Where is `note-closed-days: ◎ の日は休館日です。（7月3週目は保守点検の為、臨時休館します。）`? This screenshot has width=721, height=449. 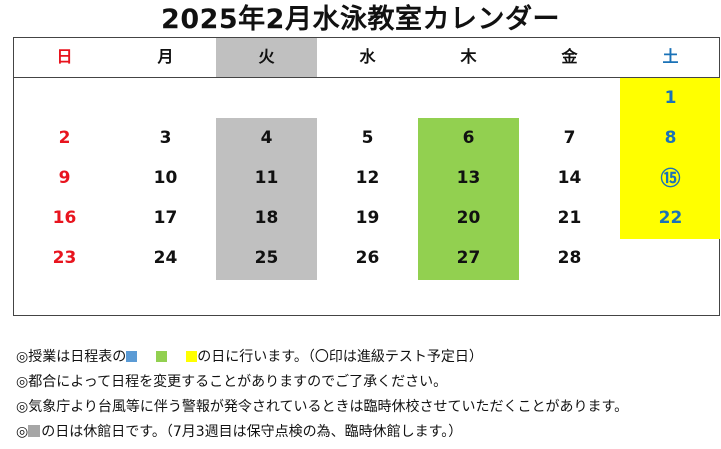
note-closed-days: ◎ の日は休館日です。（7月3週目は保守点検の為、臨時休館します。） is located at coordinates (366, 432).